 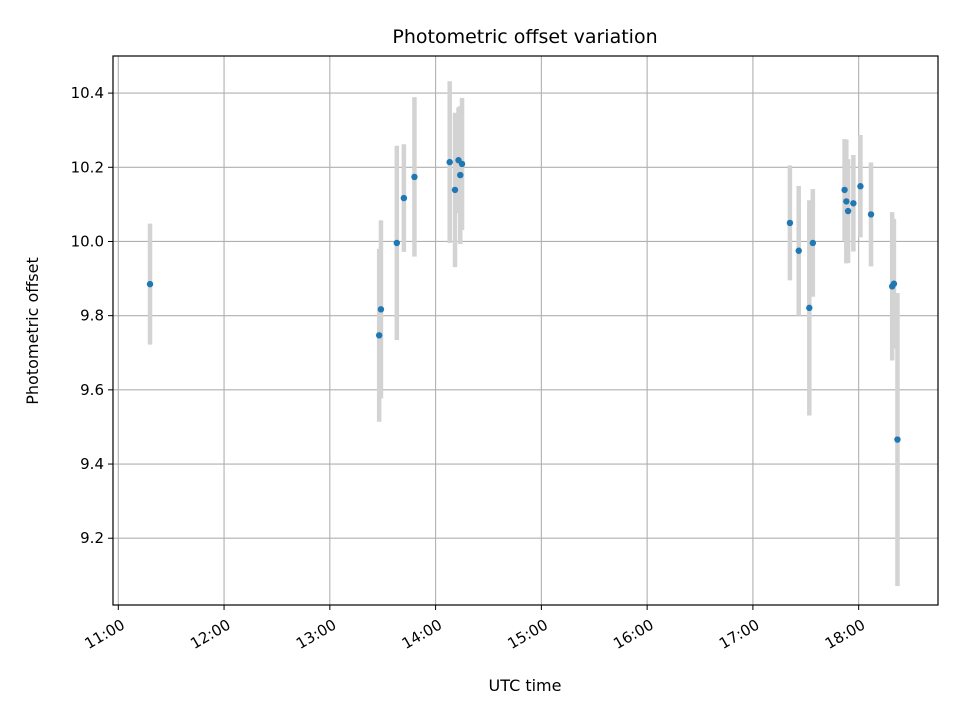 I want to click on y-tick-label: 10.4, so click(x=87, y=93).